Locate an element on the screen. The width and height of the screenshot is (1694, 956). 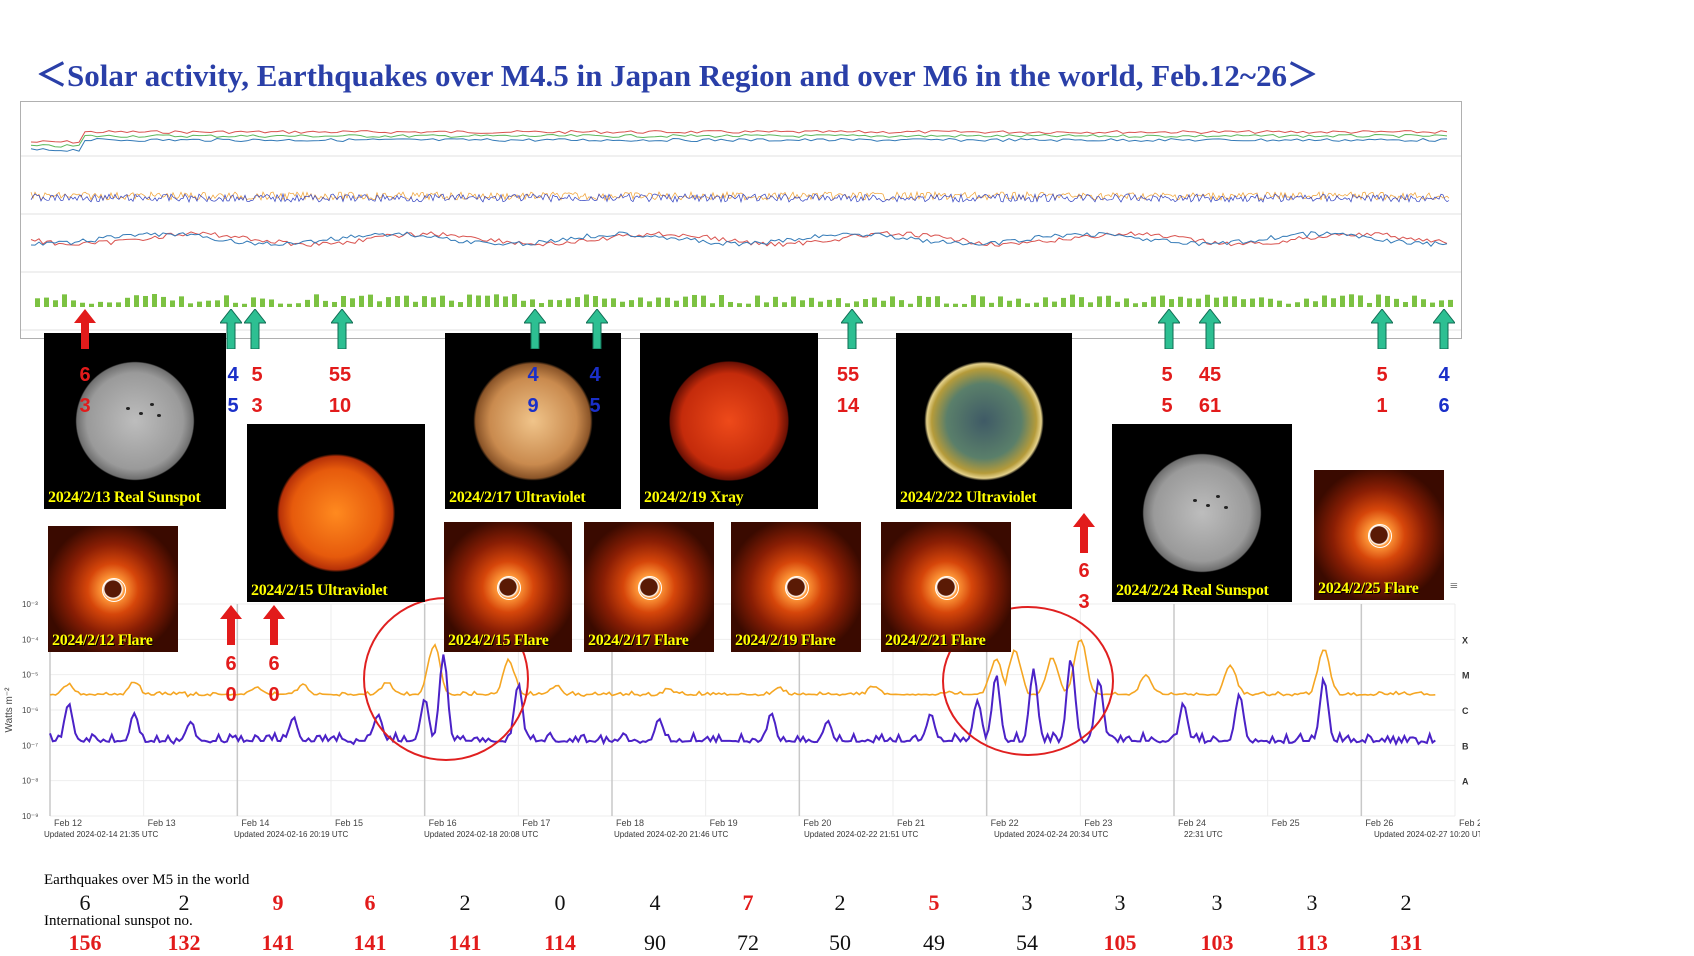
image-caption: 2024/2/22 Ultraviolet is located at coordinates (968, 497).